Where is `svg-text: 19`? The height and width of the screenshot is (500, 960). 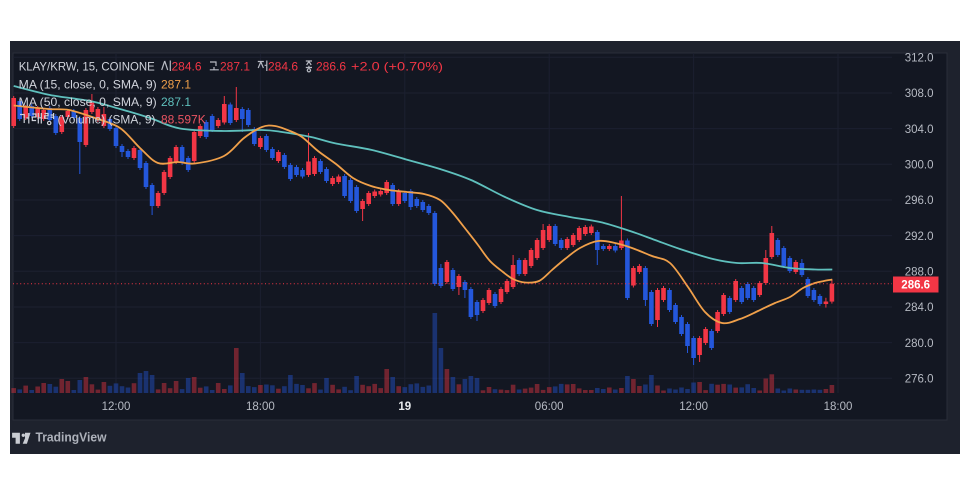
svg-text: 19 is located at coordinates (404, 407).